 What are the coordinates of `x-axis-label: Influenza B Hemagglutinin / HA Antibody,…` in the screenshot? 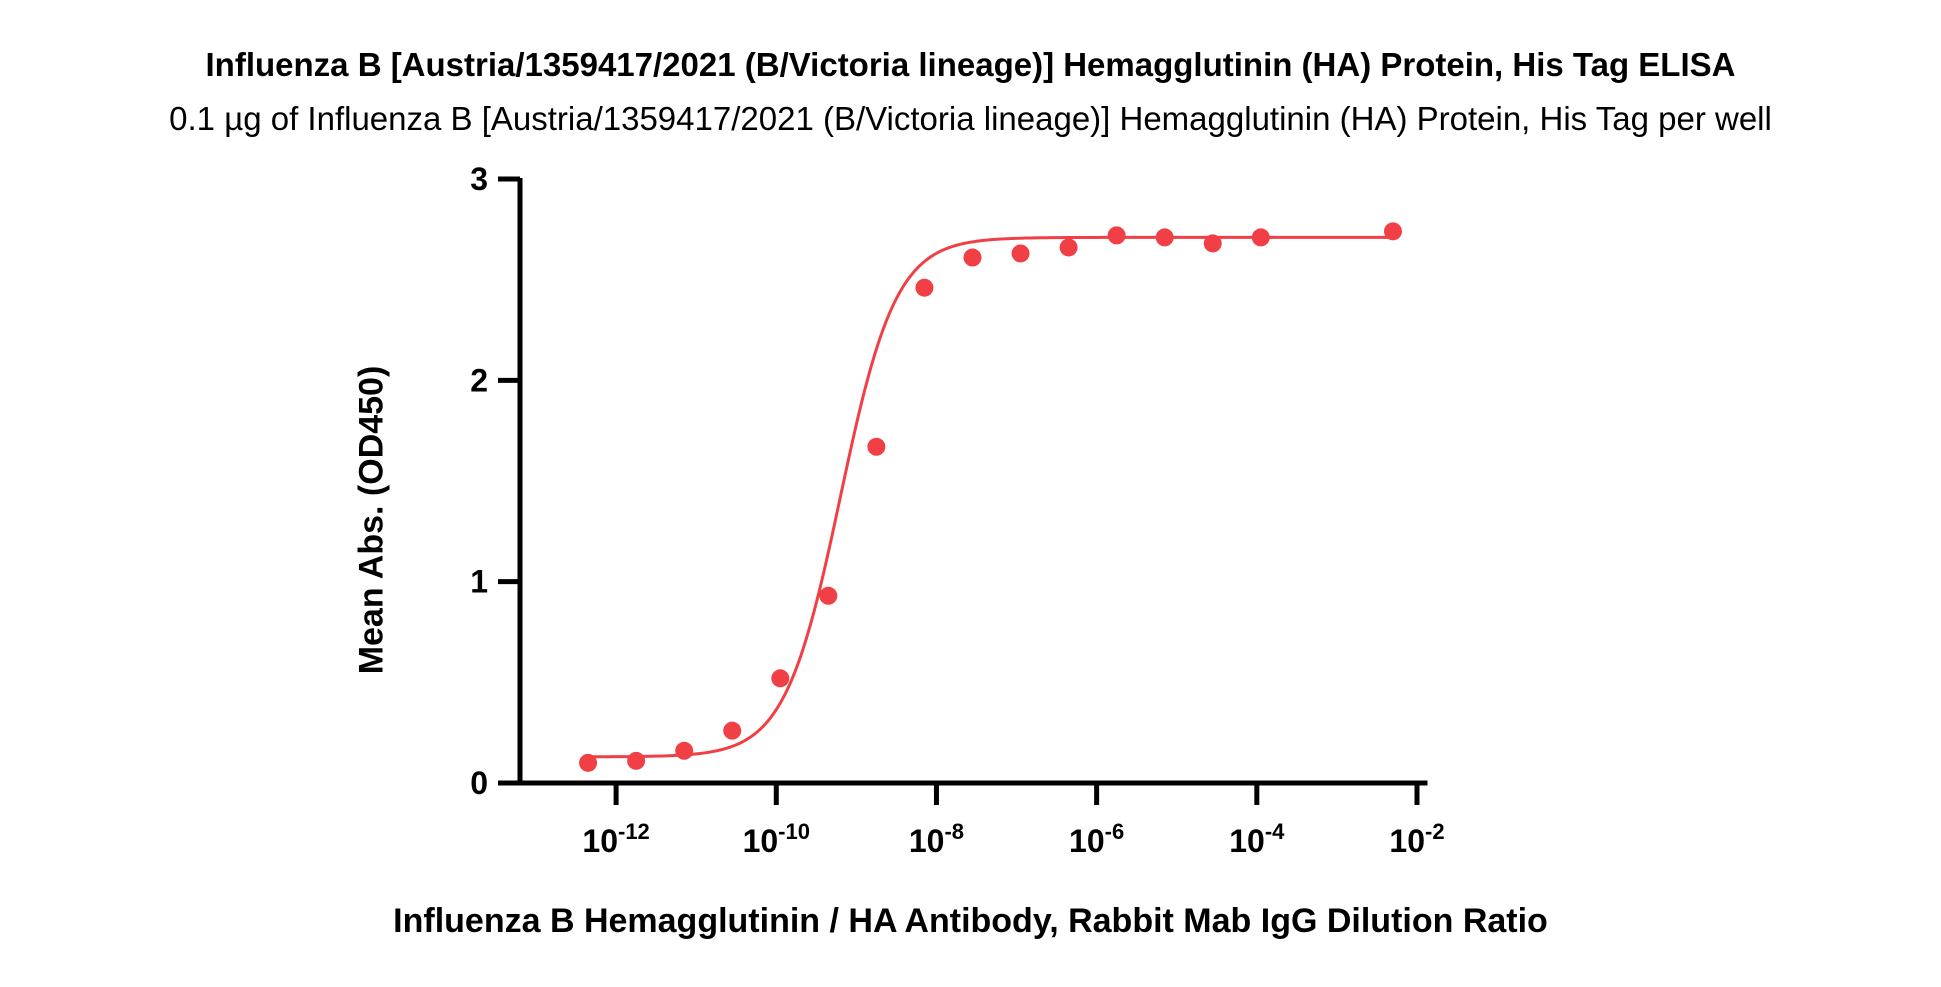 It's located at (970, 921).